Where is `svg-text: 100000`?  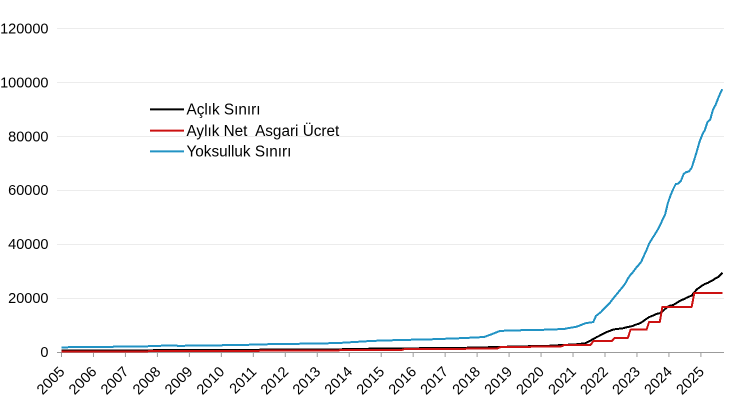
svg-text: 100000 is located at coordinates (24, 83).